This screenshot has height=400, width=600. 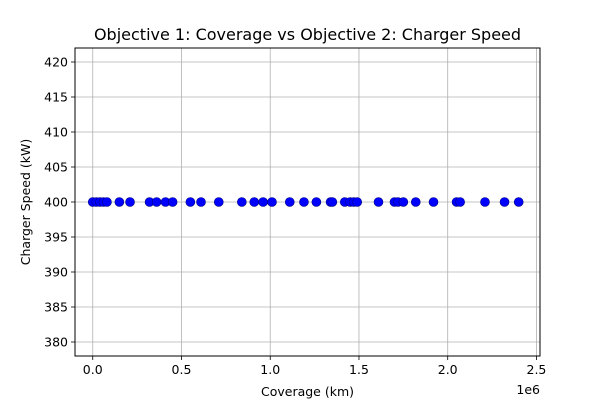 What do you see at coordinates (270, 369) in the screenshot?
I see `x-tick-label: 1.0` at bounding box center [270, 369].